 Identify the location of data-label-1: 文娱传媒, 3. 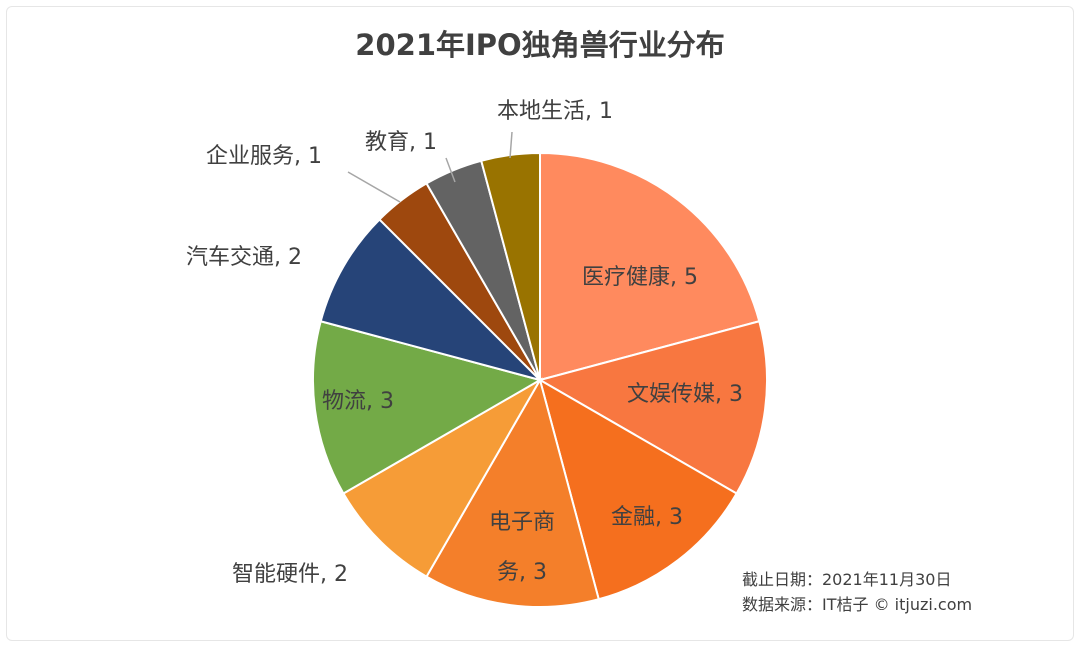
(685, 394).